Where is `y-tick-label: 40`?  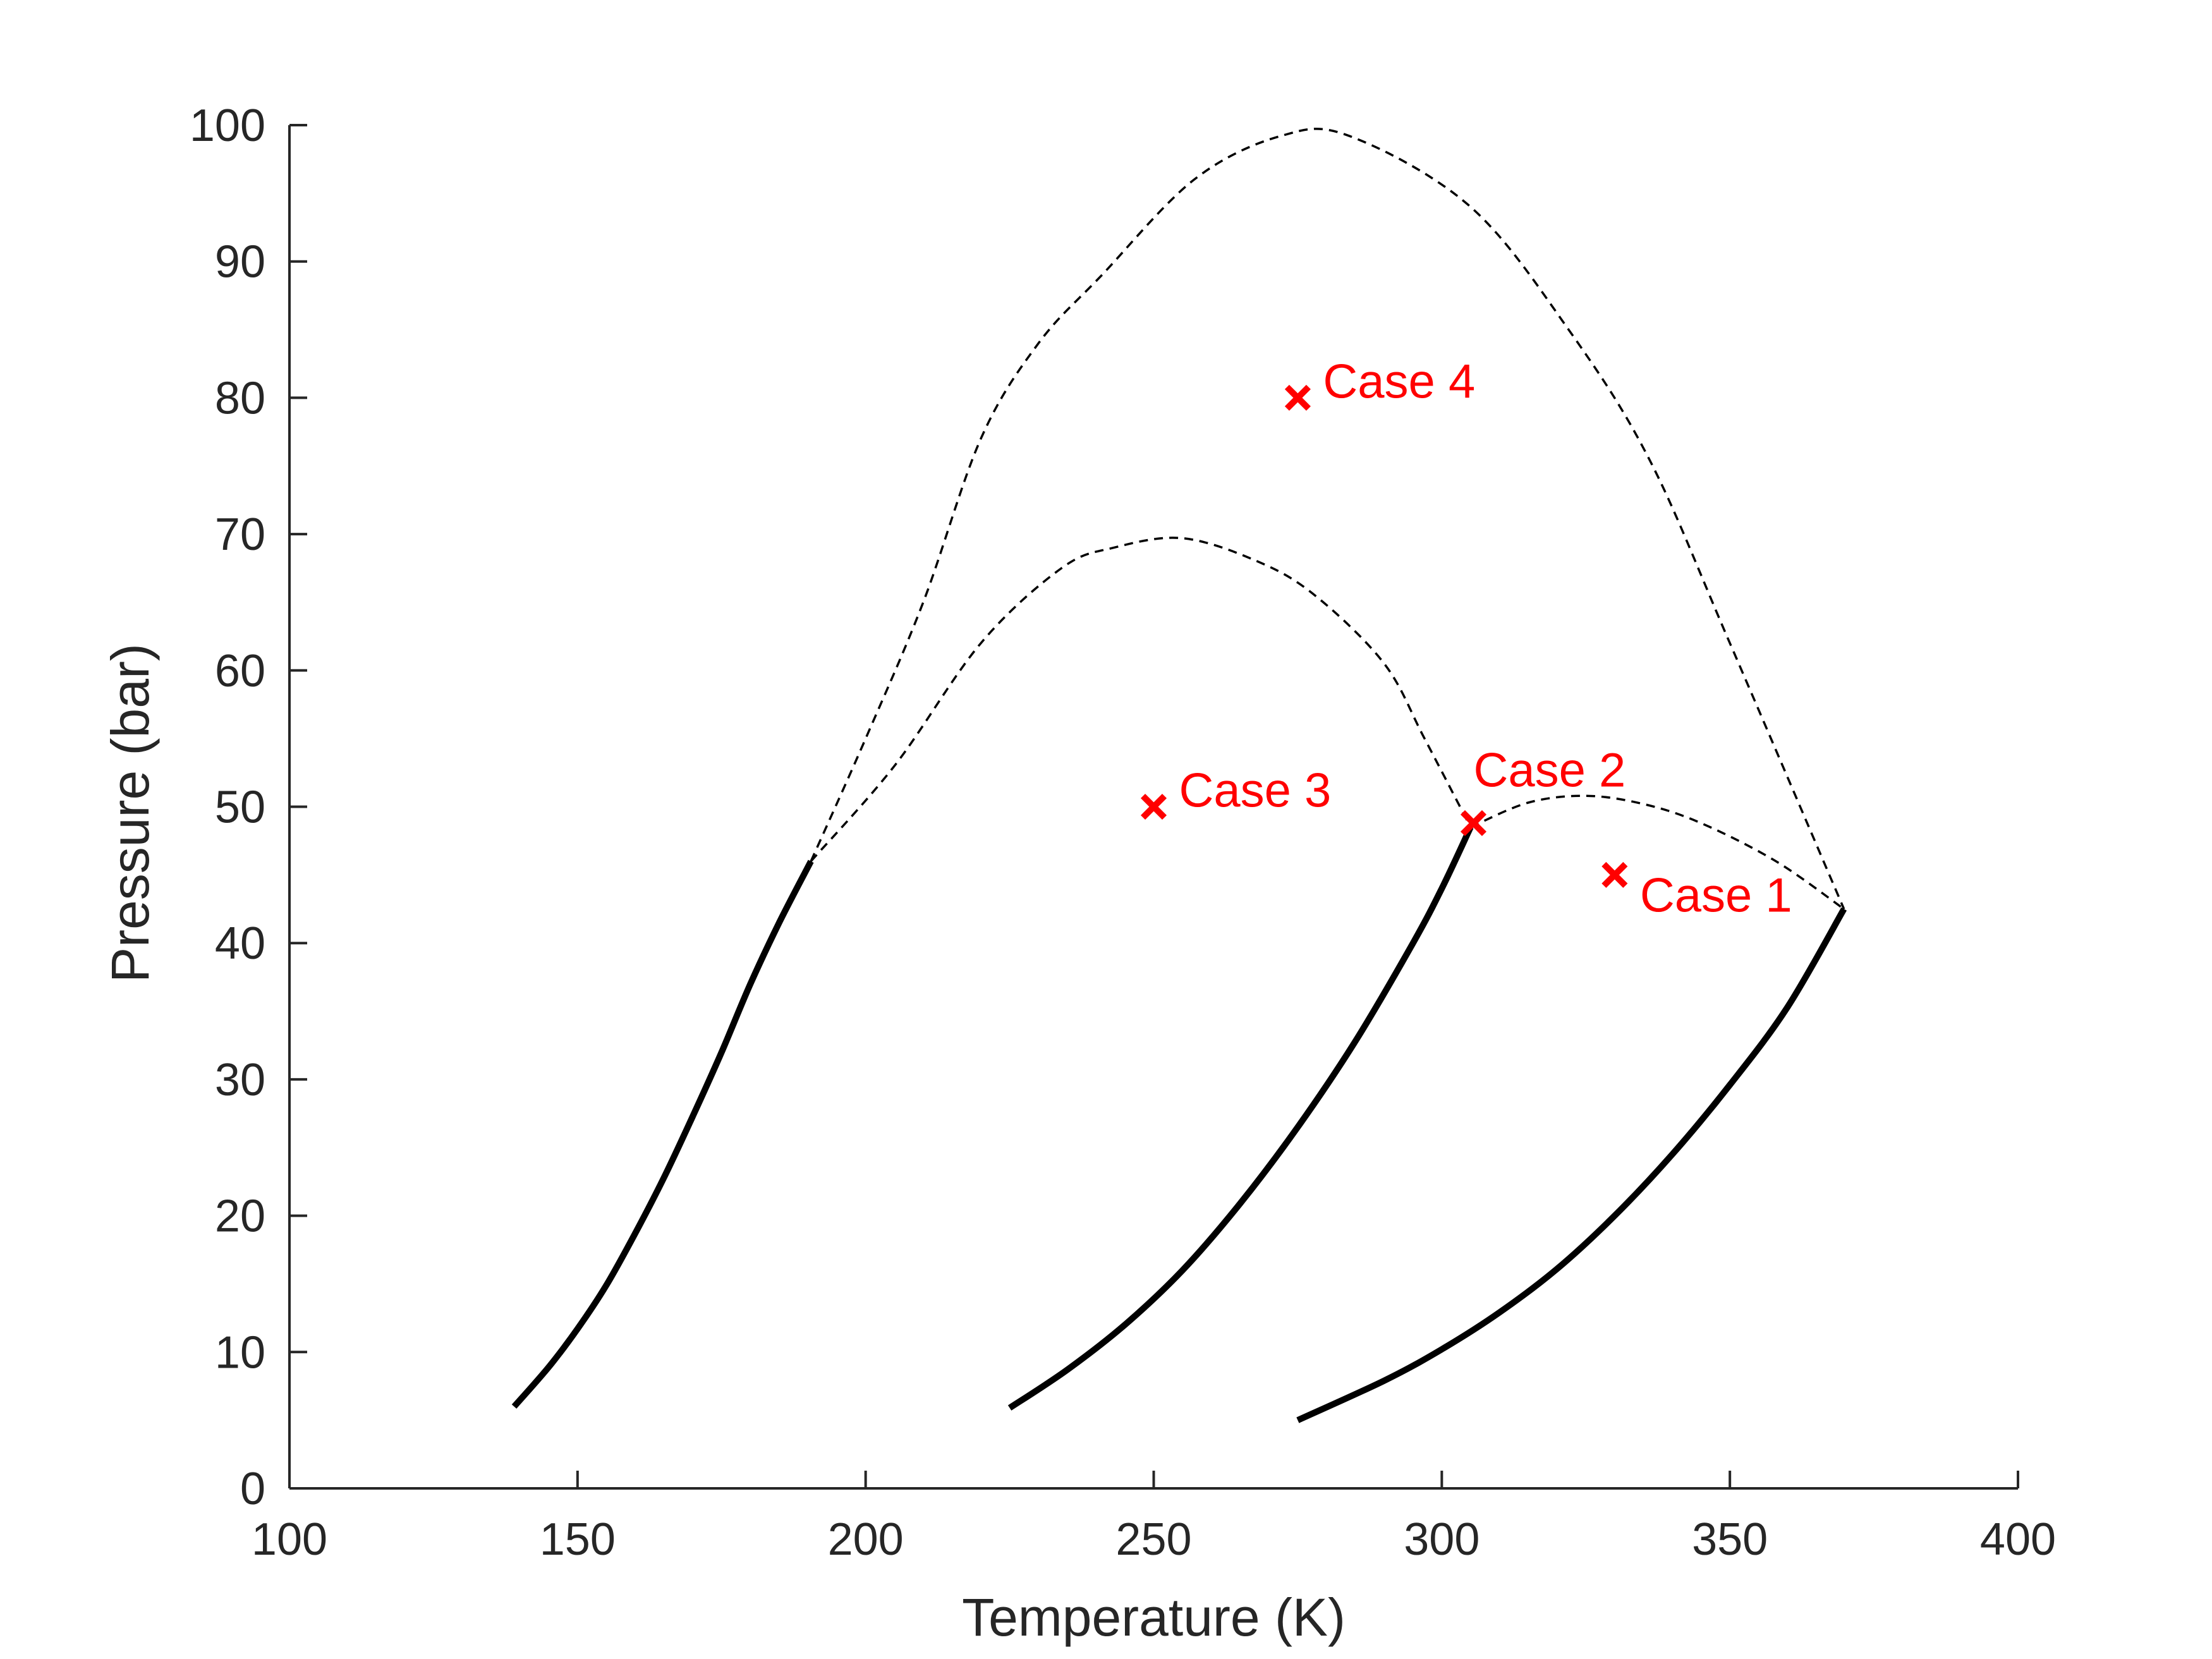
y-tick-label: 40 is located at coordinates (240, 943).